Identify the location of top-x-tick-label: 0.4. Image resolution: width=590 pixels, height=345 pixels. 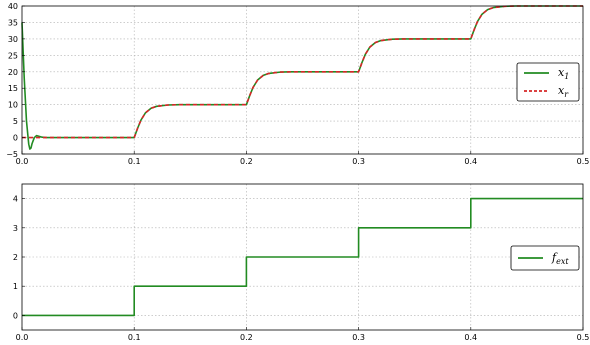
(470, 161).